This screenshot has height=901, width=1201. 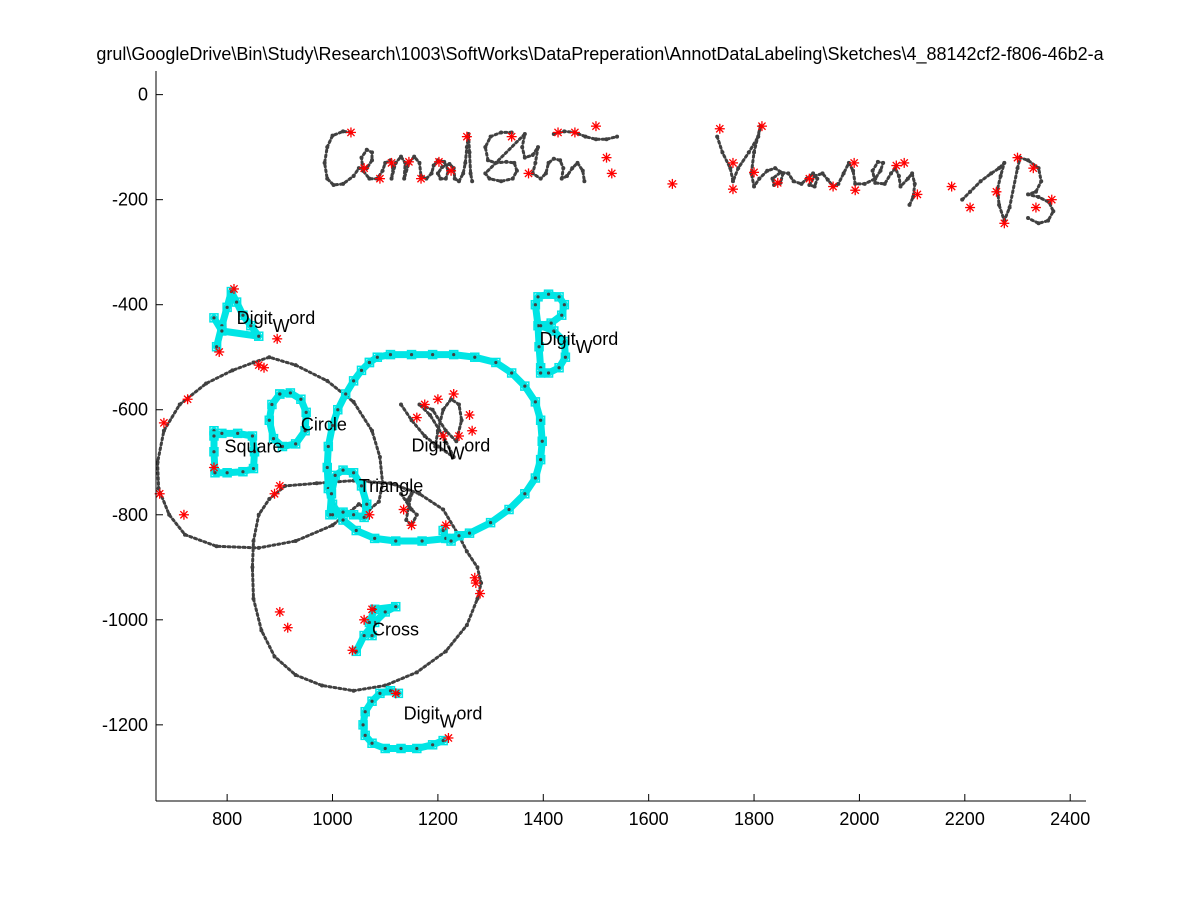 What do you see at coordinates (227, 819) in the screenshot?
I see `x-tick-label: 800` at bounding box center [227, 819].